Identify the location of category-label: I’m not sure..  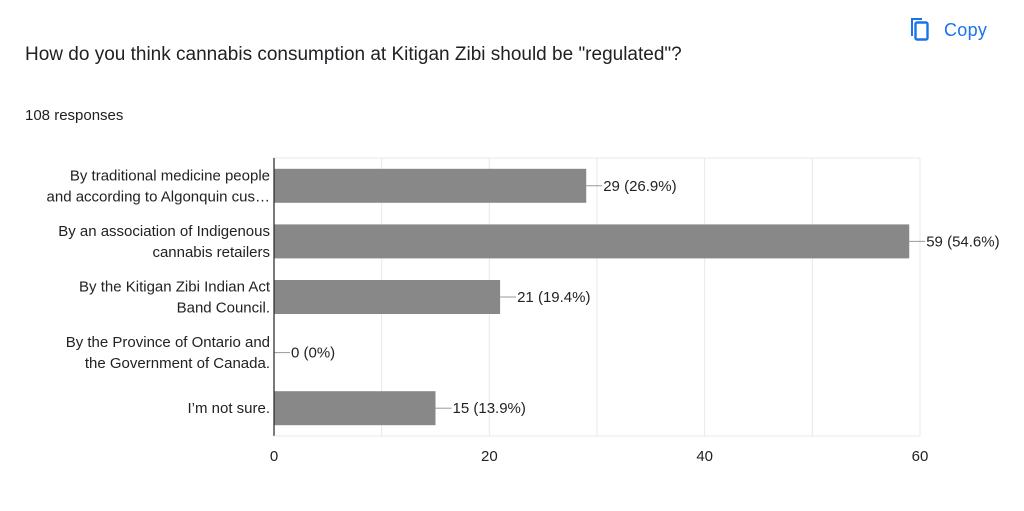
(228, 408).